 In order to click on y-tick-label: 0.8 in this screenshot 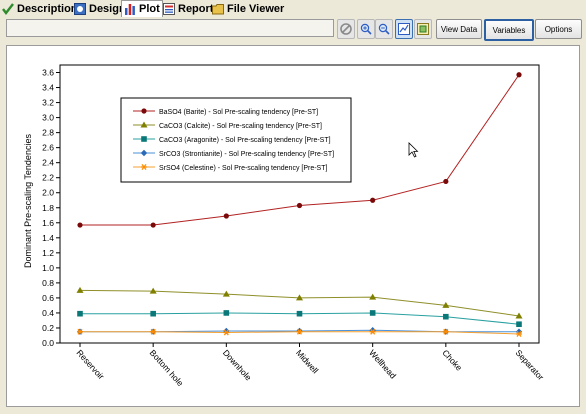, I will do `click(48, 283)`.